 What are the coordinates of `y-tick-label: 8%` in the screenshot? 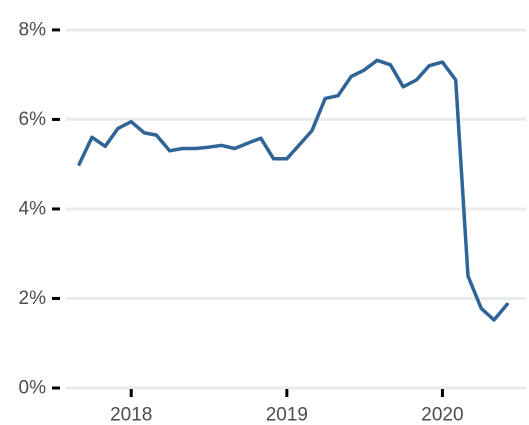 It's located at (33, 29).